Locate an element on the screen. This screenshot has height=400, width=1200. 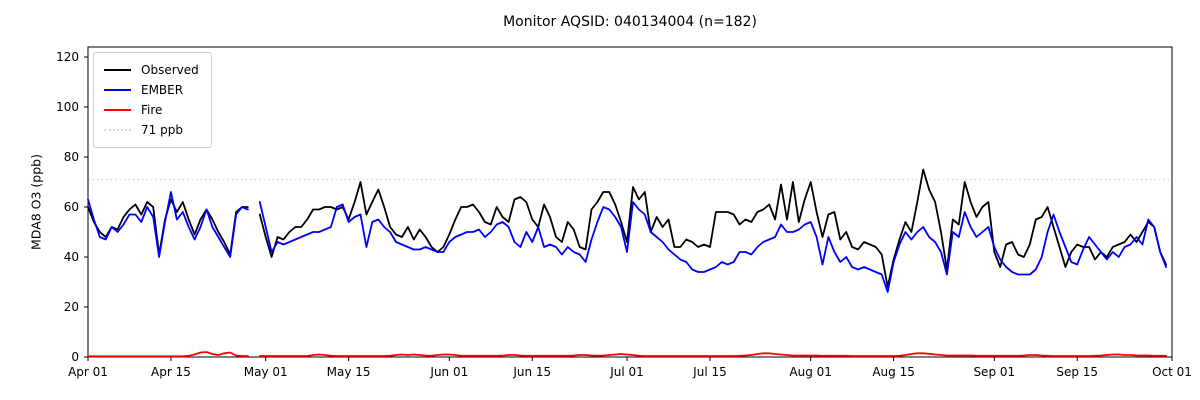
legend-item-threshold: 71 ppb is located at coordinates (151, 130).